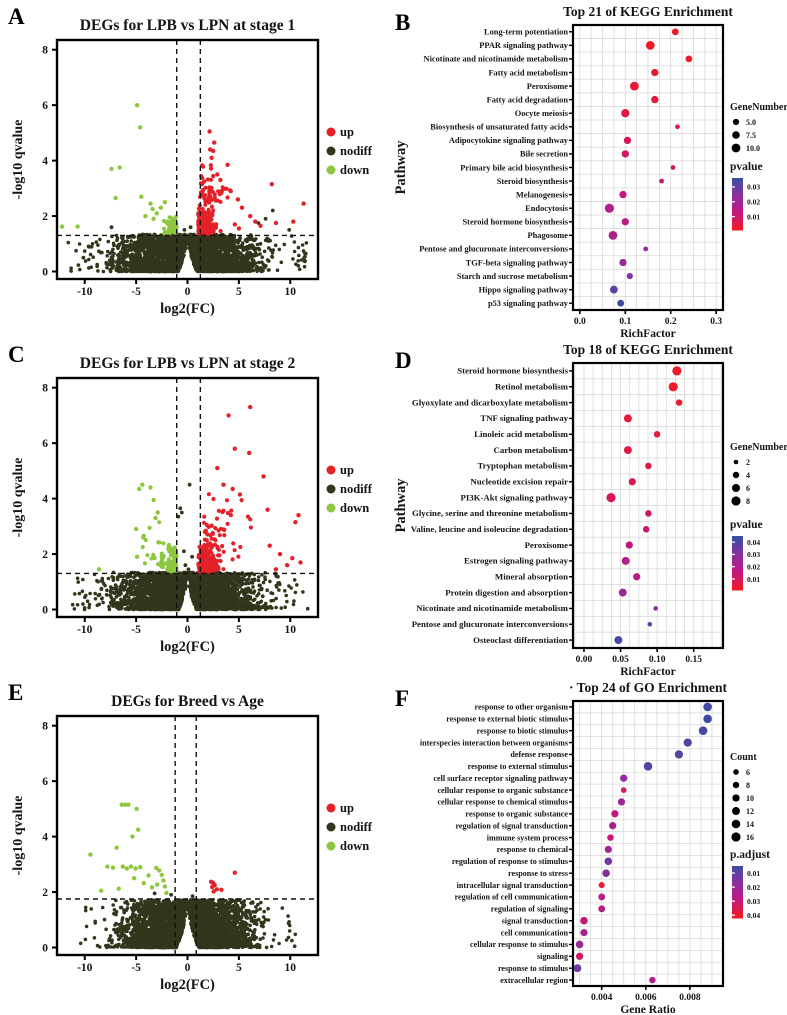  I want to click on svg-text: pvalue, so click(746, 167).